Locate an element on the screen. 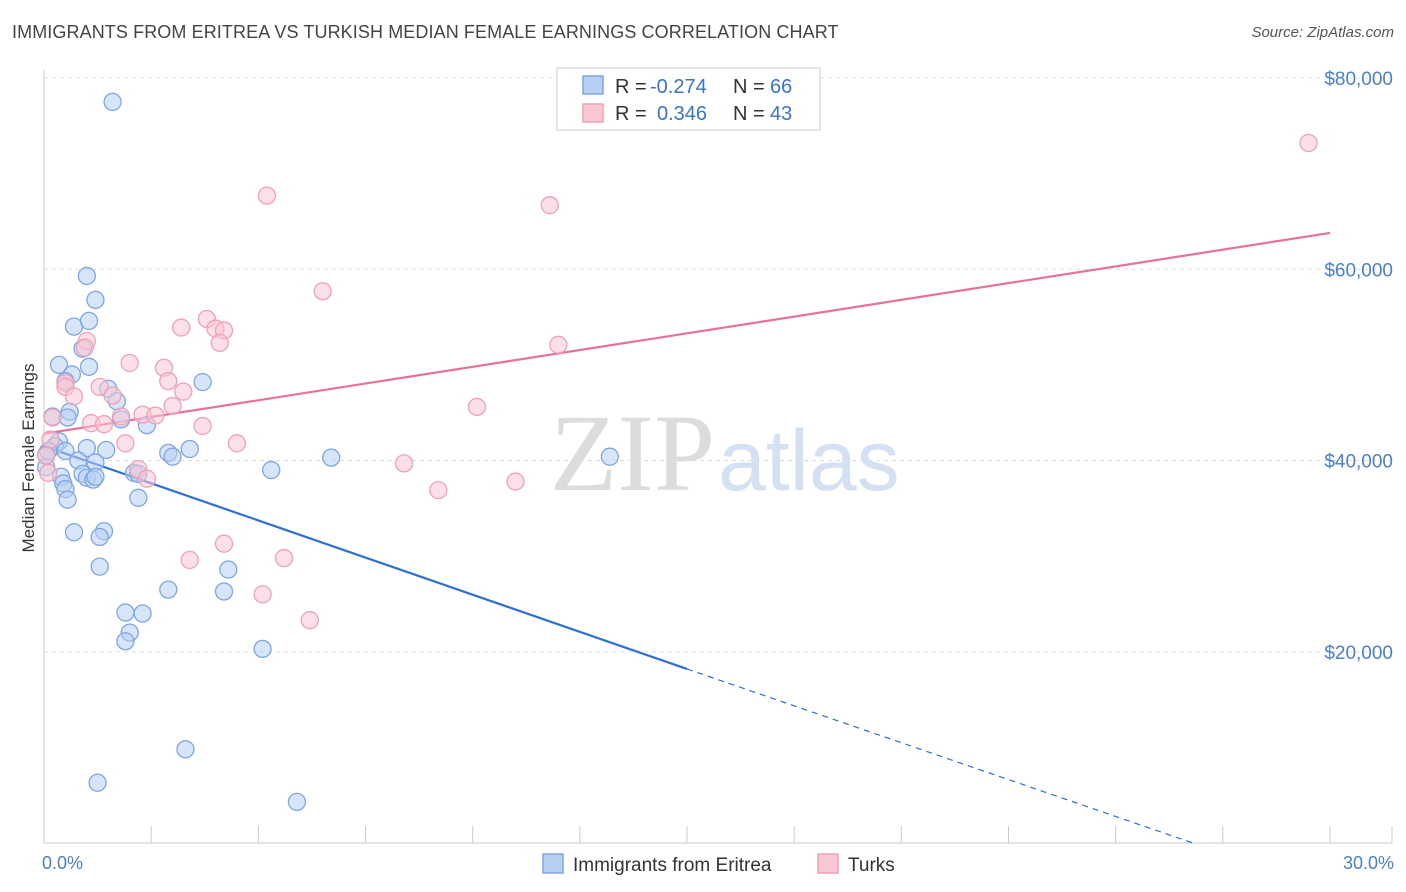 Image resolution: width=1406 pixels, height=892 pixels. legend-swatch-eritrea is located at coordinates (593, 85).